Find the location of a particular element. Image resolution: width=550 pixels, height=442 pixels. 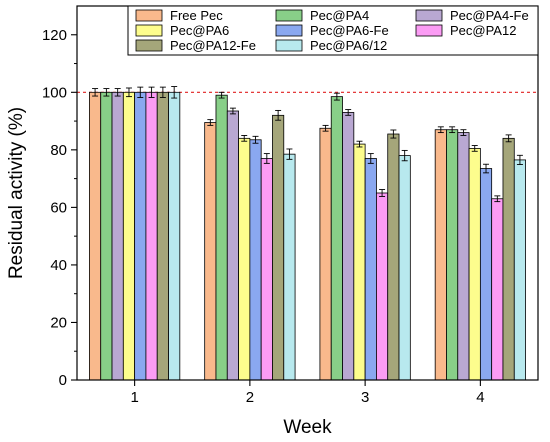

y-tick-label-5: 100 is located at coordinates (54, 92).